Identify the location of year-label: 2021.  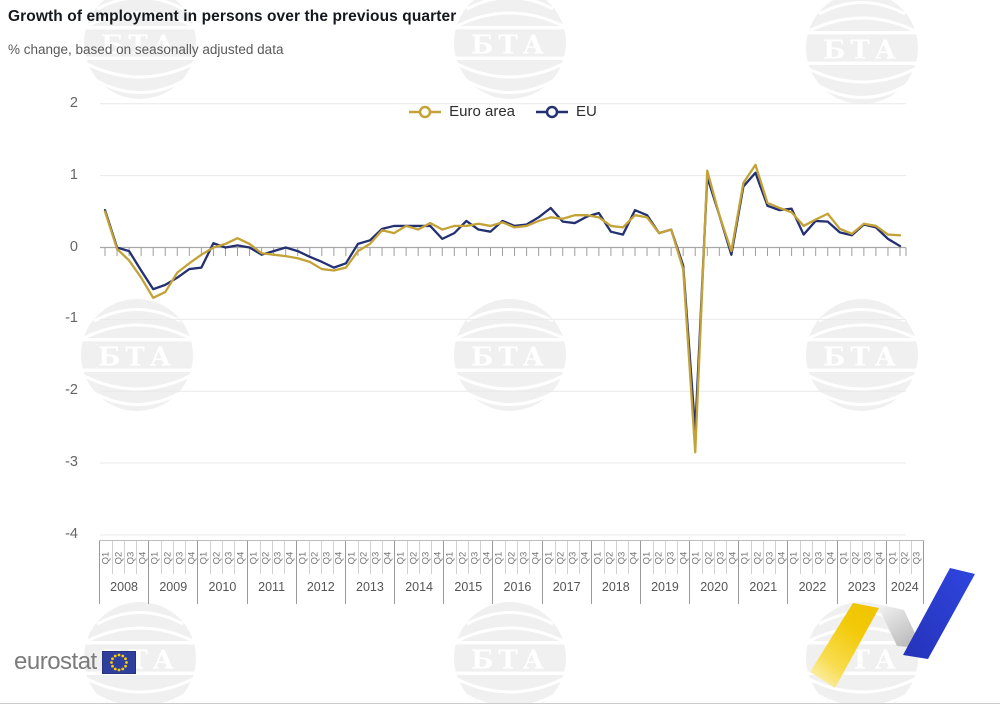
(763, 587).